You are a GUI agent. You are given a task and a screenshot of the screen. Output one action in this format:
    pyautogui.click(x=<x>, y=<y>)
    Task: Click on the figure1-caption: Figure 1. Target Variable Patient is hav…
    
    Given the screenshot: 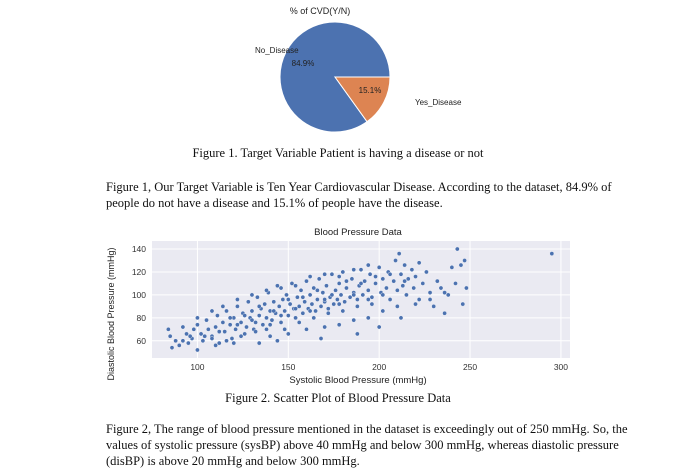 What is the action you would take?
    pyautogui.click(x=338, y=153)
    